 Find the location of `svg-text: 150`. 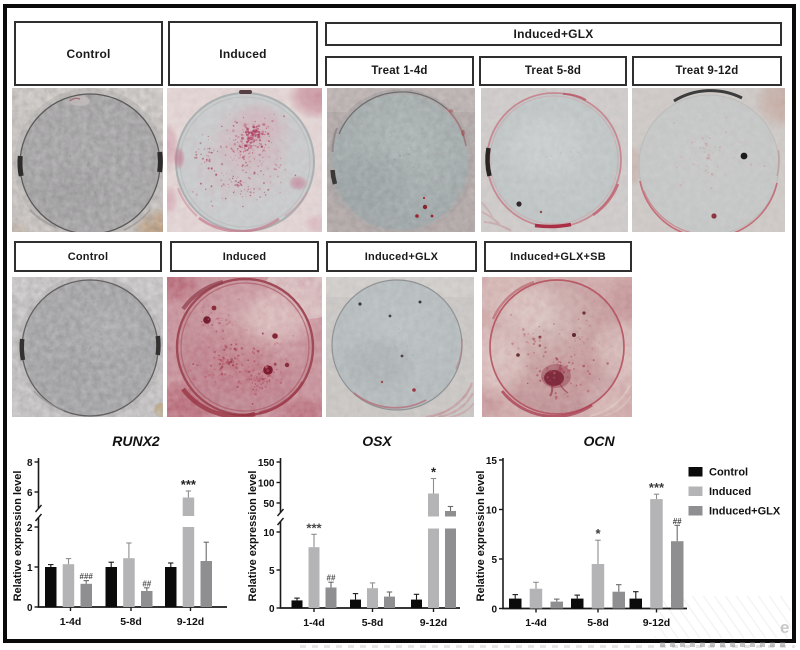

svg-text: 150 is located at coordinates (266, 463).